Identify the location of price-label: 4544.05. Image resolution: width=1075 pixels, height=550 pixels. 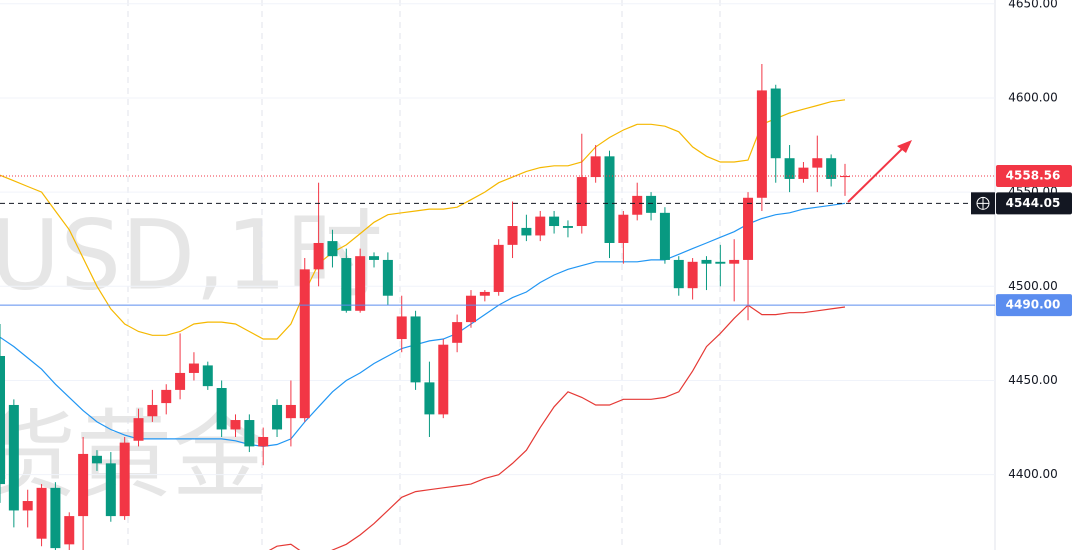
(1033, 203).